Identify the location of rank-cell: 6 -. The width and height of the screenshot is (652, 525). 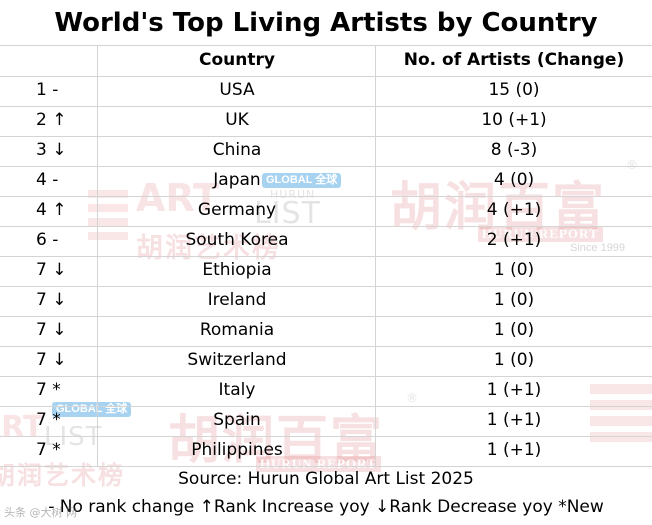
(47, 240).